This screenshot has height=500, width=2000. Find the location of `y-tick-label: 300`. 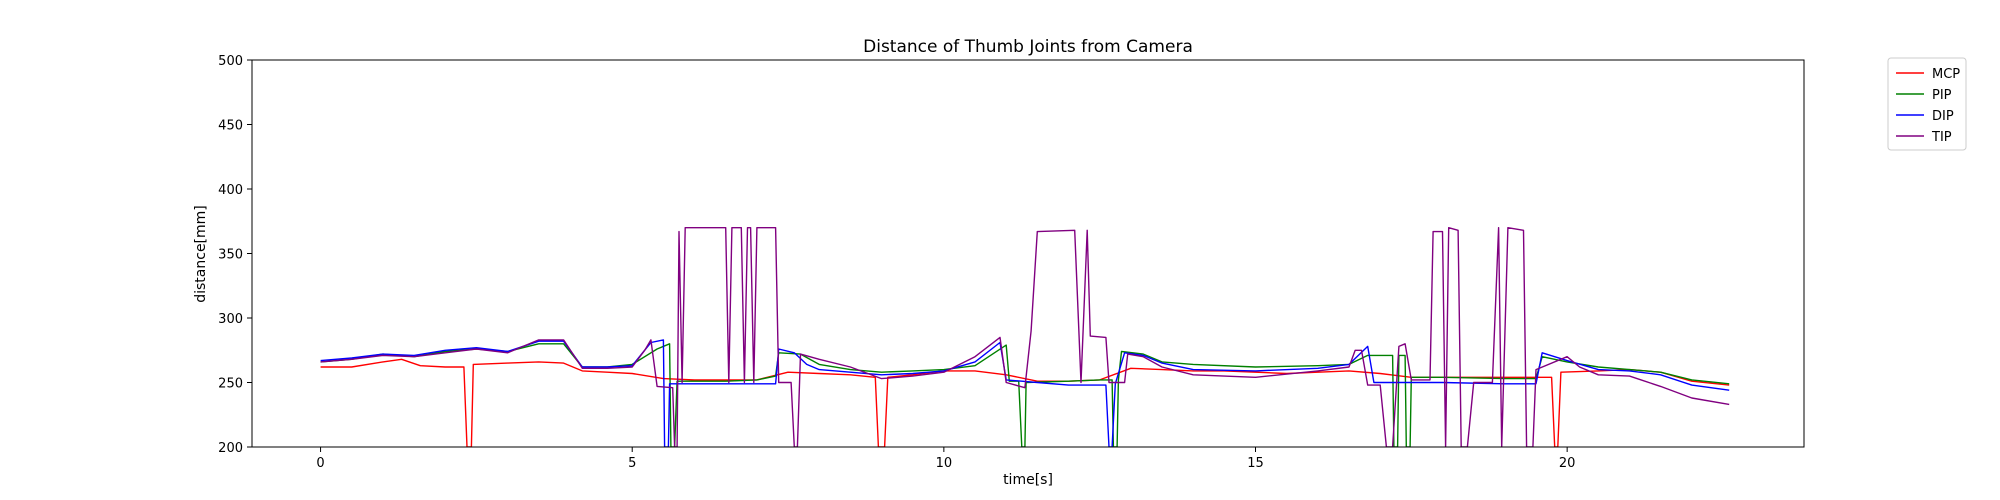

y-tick-label: 300 is located at coordinates (230, 319).